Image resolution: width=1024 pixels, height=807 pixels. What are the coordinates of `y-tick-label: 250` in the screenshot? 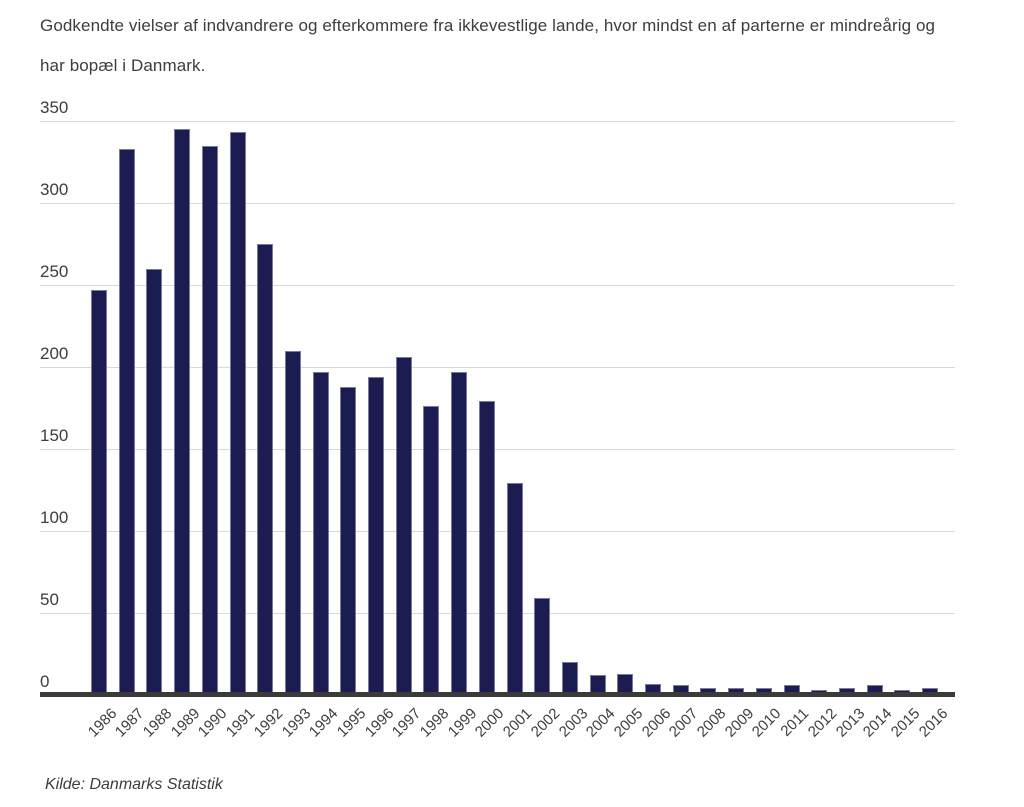 It's located at (54, 271).